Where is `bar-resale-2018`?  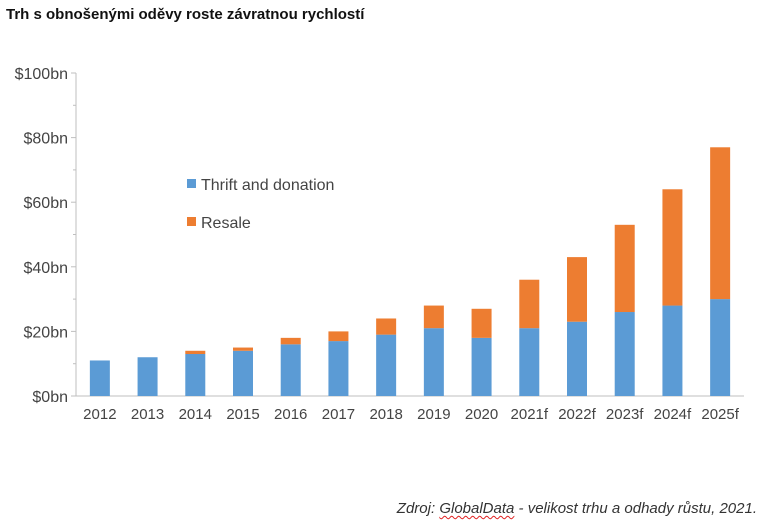
bar-resale-2018 is located at coordinates (386, 326).